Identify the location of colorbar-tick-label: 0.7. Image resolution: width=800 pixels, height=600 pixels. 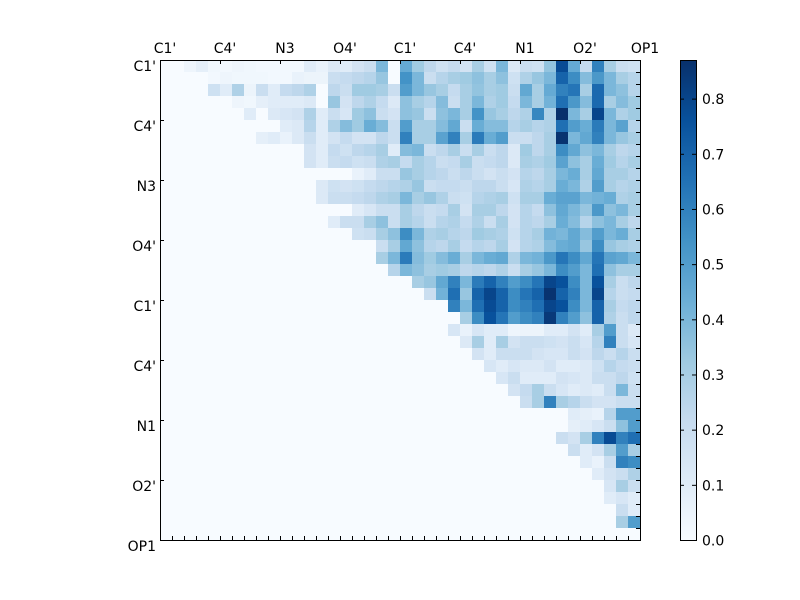
(713, 155).